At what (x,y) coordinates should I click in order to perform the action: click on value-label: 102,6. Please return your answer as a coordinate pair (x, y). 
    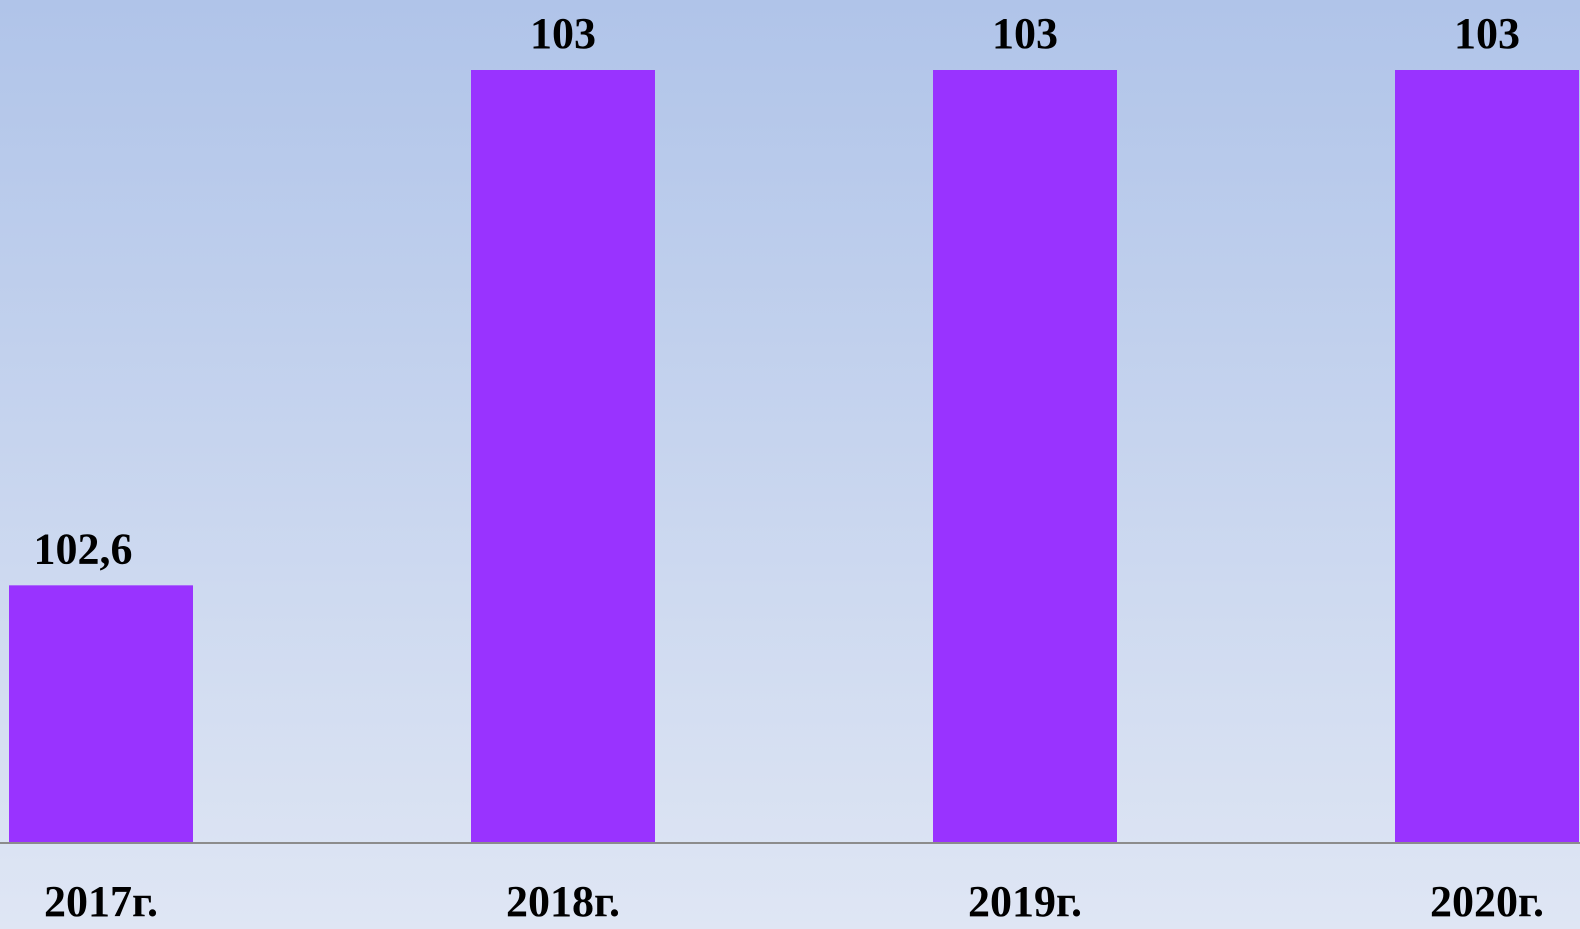
    Looking at the image, I should click on (83, 548).